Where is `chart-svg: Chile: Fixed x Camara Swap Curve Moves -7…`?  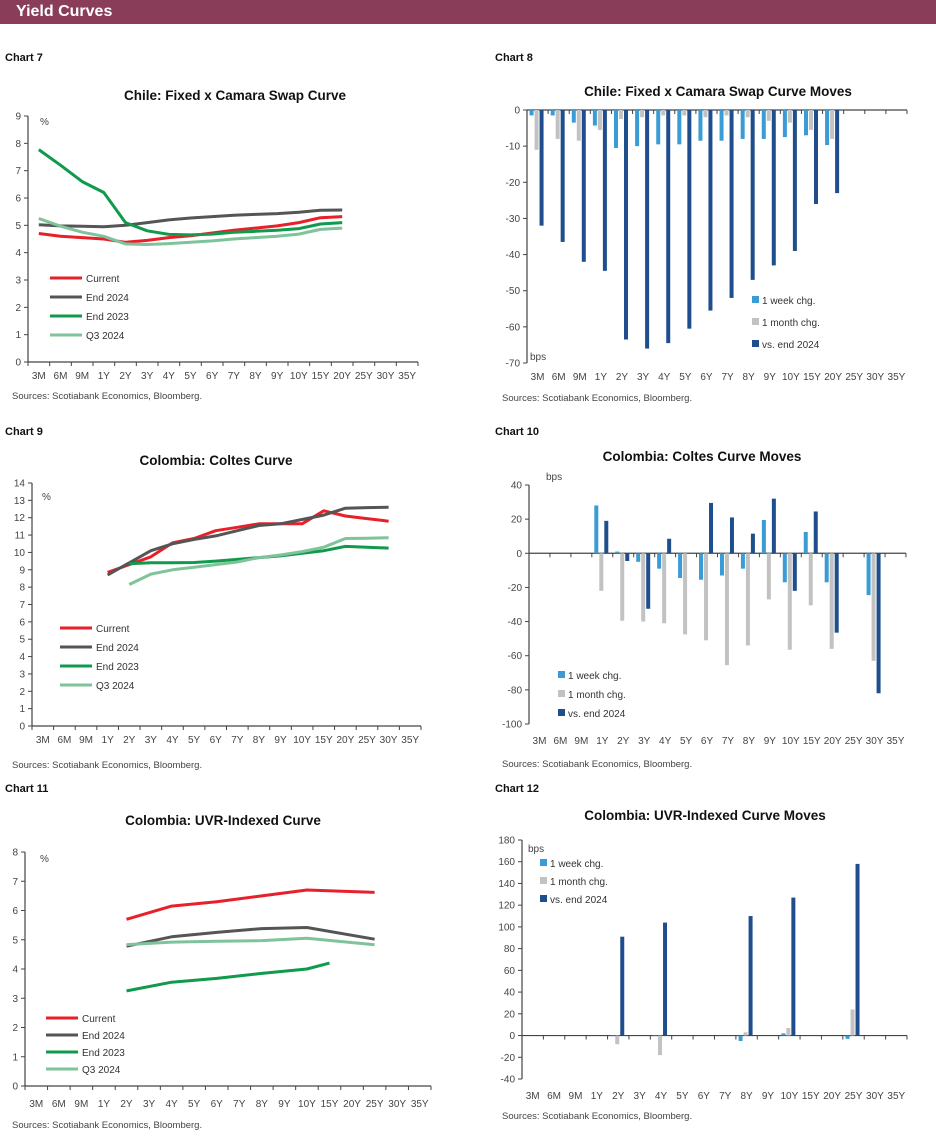 chart-svg: Chile: Fixed x Camara Swap Curve Moves -7… is located at coordinates (705, 244).